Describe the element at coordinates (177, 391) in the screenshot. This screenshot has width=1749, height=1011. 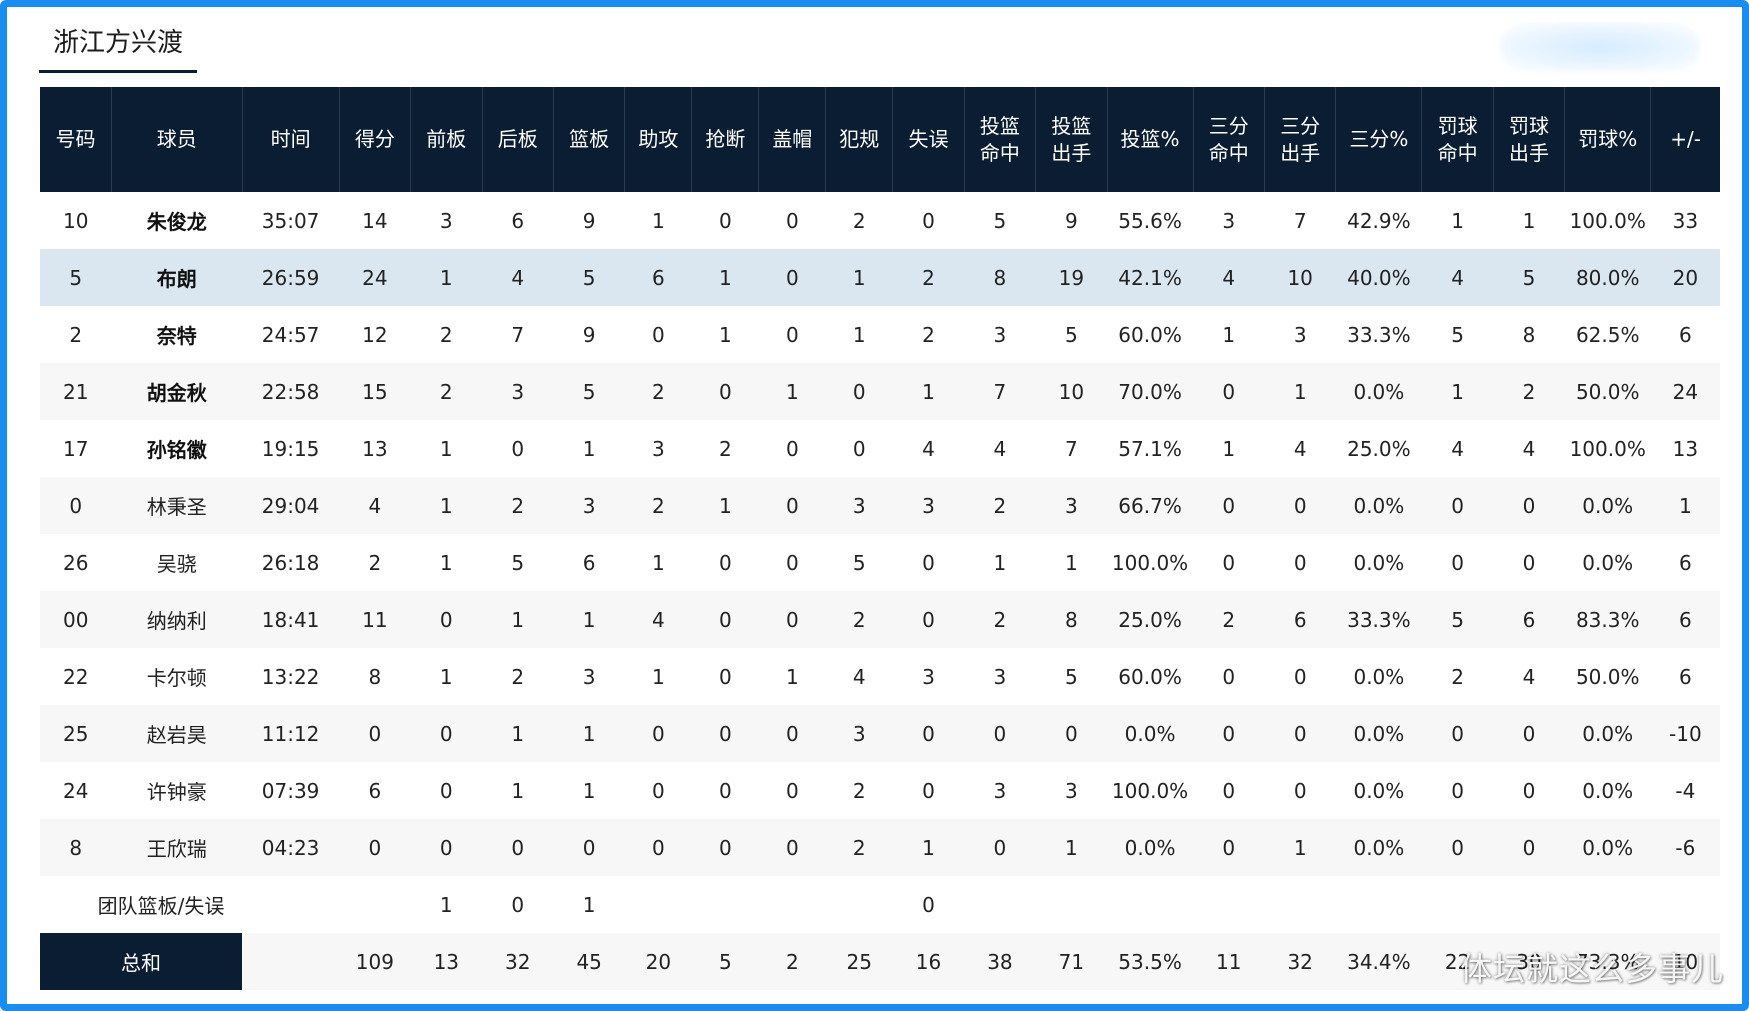
I see `player-name: 胡金秋` at that location.